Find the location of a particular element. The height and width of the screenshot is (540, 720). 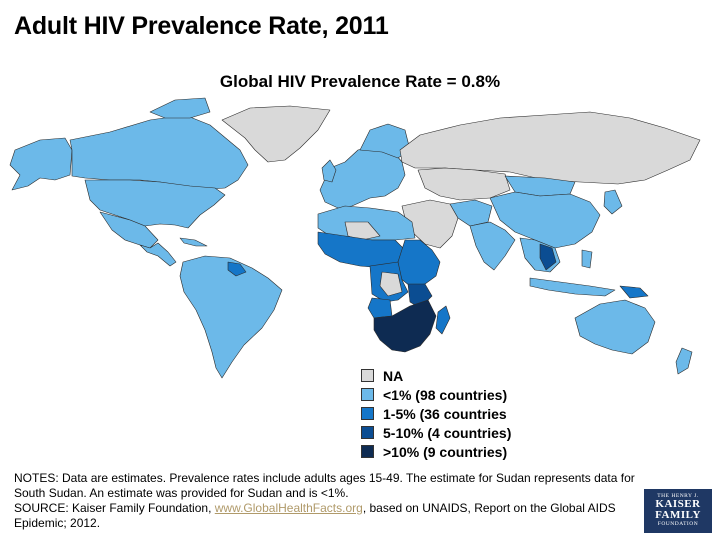

region-china is located at coordinates (545, 220).